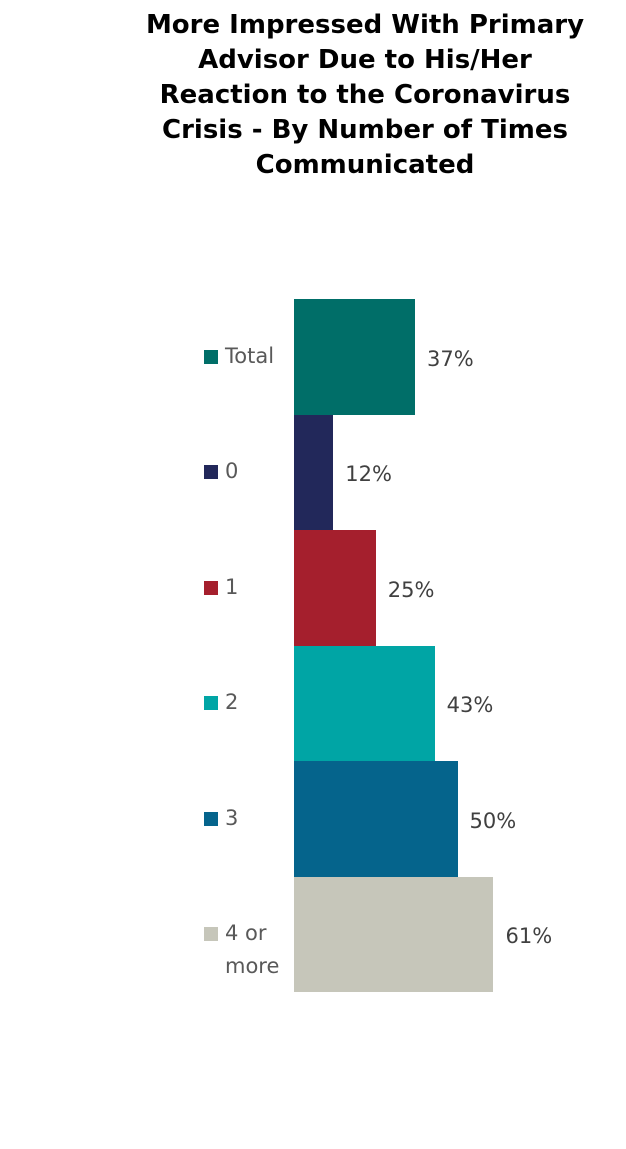  Describe the element at coordinates (252, 950) in the screenshot. I see `legend-label: 4 or more` at that location.